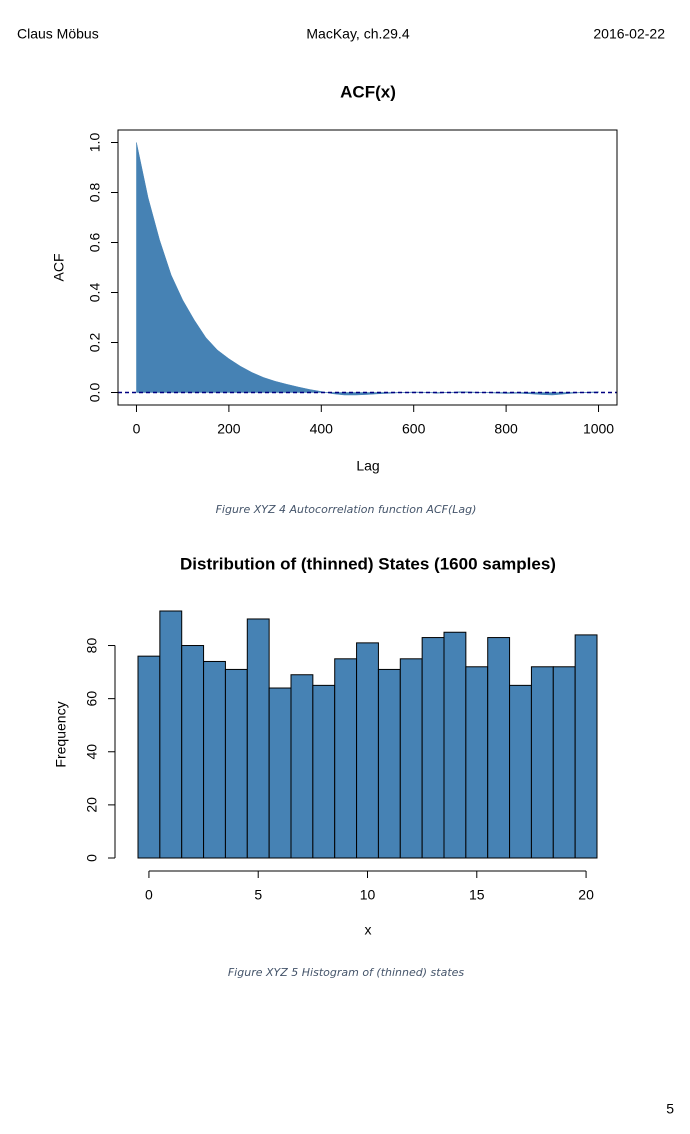 This screenshot has height=1134, width=690. What do you see at coordinates (92, 752) in the screenshot?
I see `y-tick-label: 40` at bounding box center [92, 752].